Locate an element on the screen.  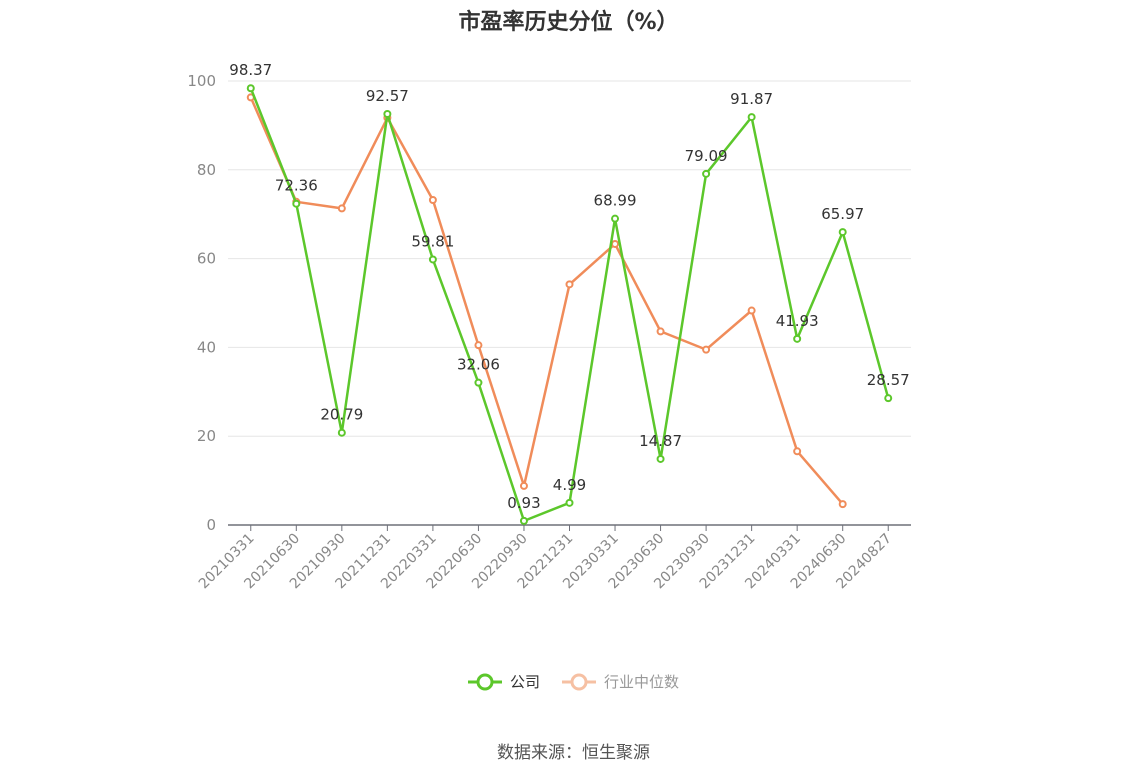
legend-industry-label: 行业中位数 is located at coordinates (642, 682).